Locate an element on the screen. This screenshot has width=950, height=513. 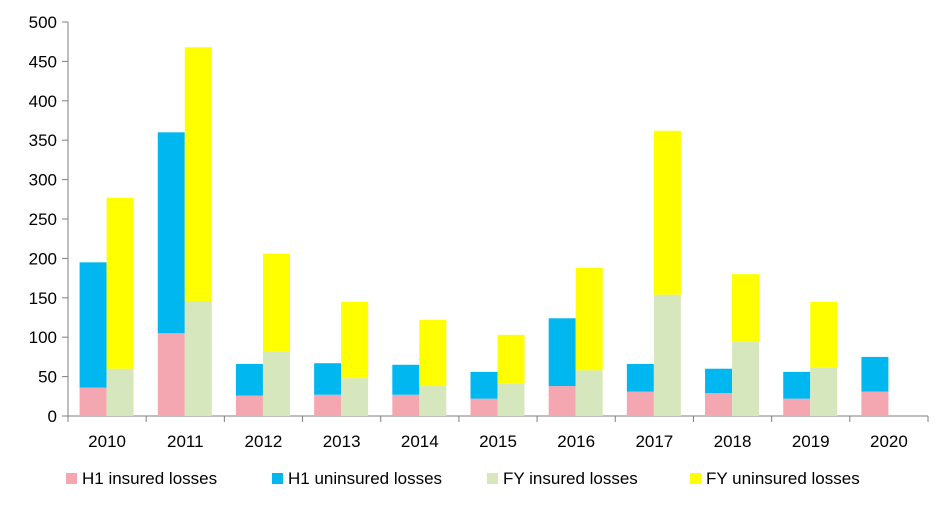
y-tick-label: 450 is located at coordinates (43, 61).